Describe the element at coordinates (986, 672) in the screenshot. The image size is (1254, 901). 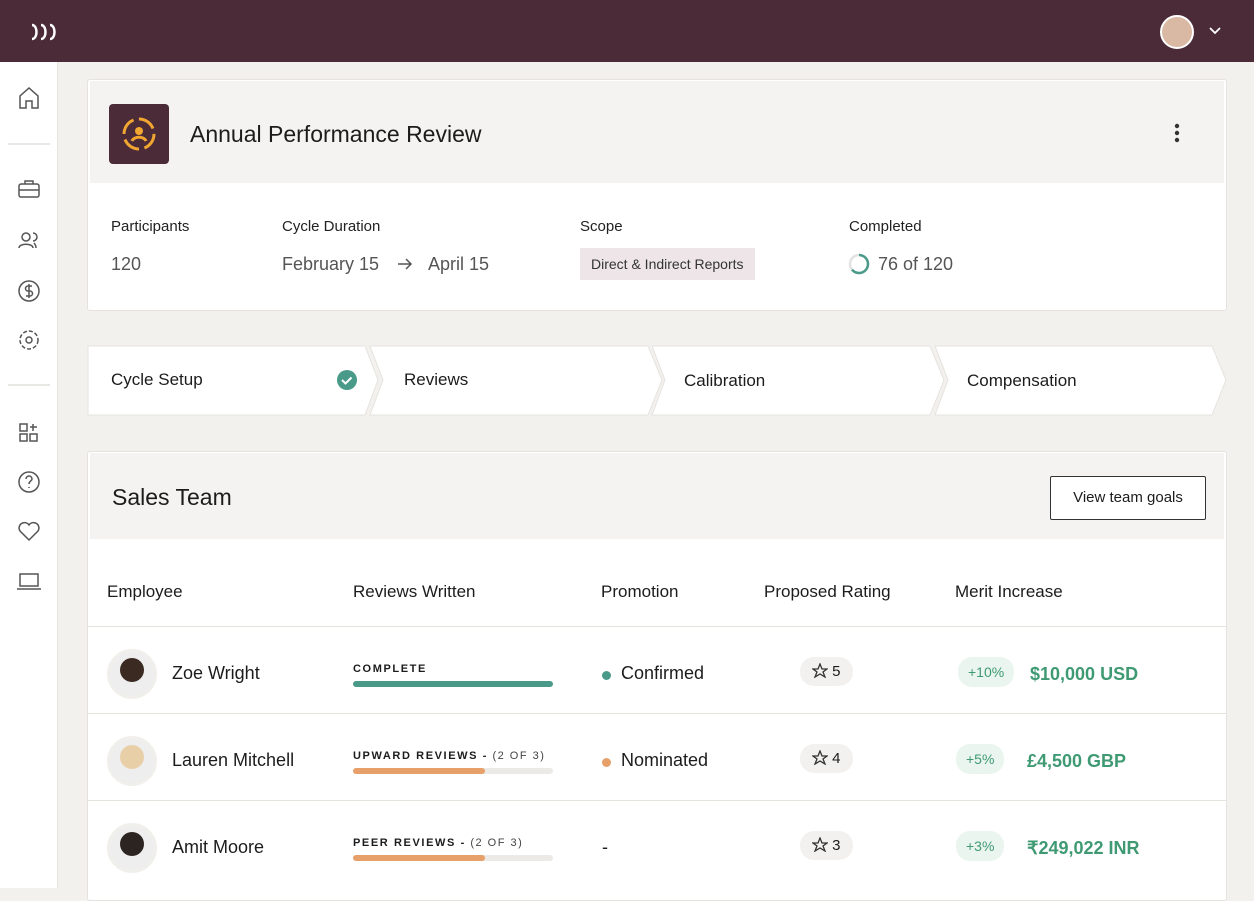
I see `merit-percent: +10%` at that location.